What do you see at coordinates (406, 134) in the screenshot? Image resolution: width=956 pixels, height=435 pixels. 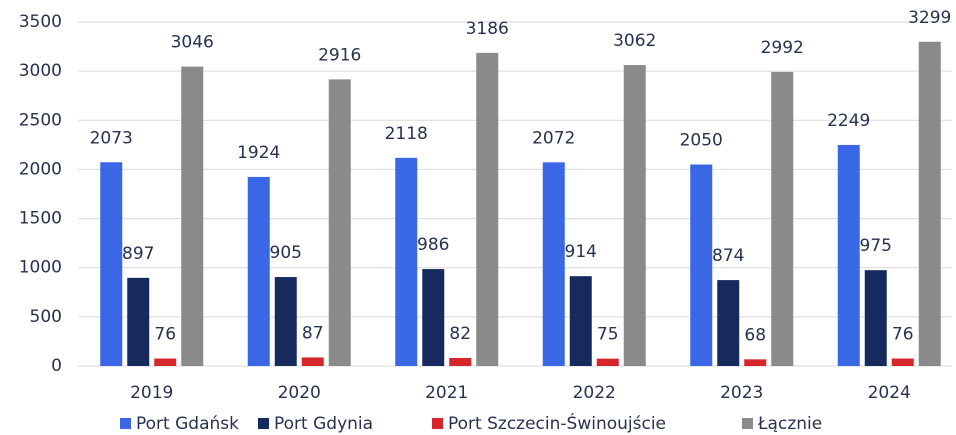 I see `data-label: 2118` at bounding box center [406, 134].